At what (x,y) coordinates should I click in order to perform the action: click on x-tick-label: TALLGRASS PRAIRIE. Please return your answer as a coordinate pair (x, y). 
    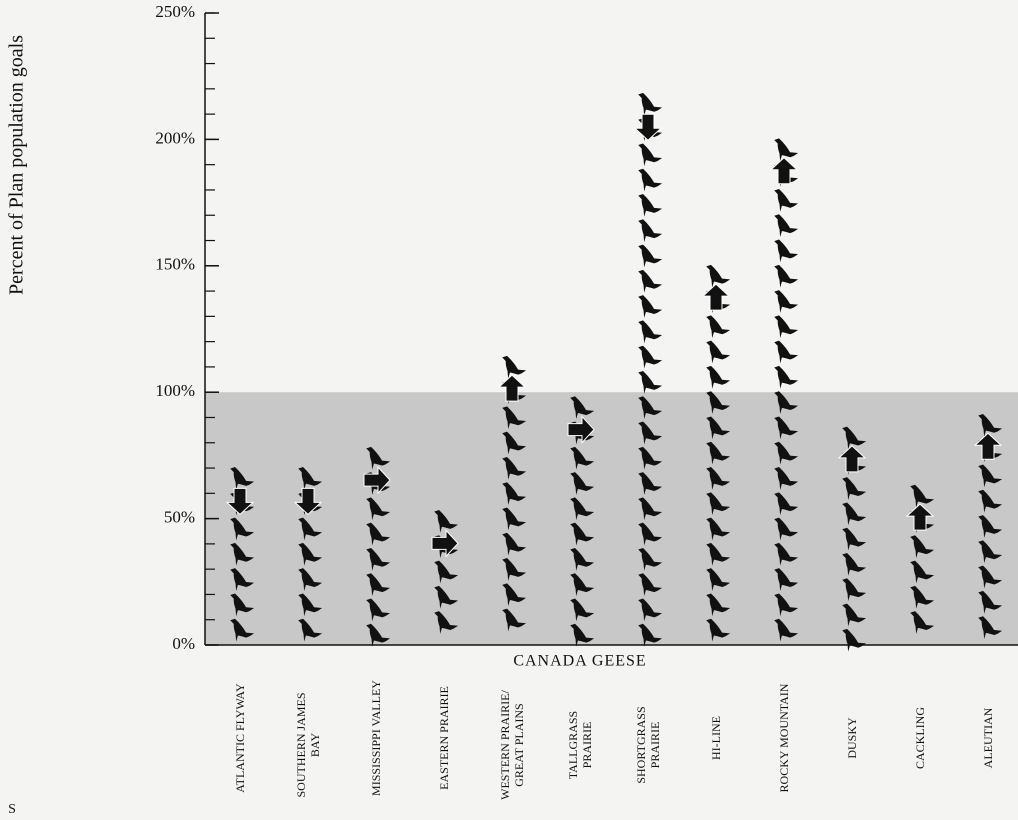
    Looking at the image, I should click on (580, 745).